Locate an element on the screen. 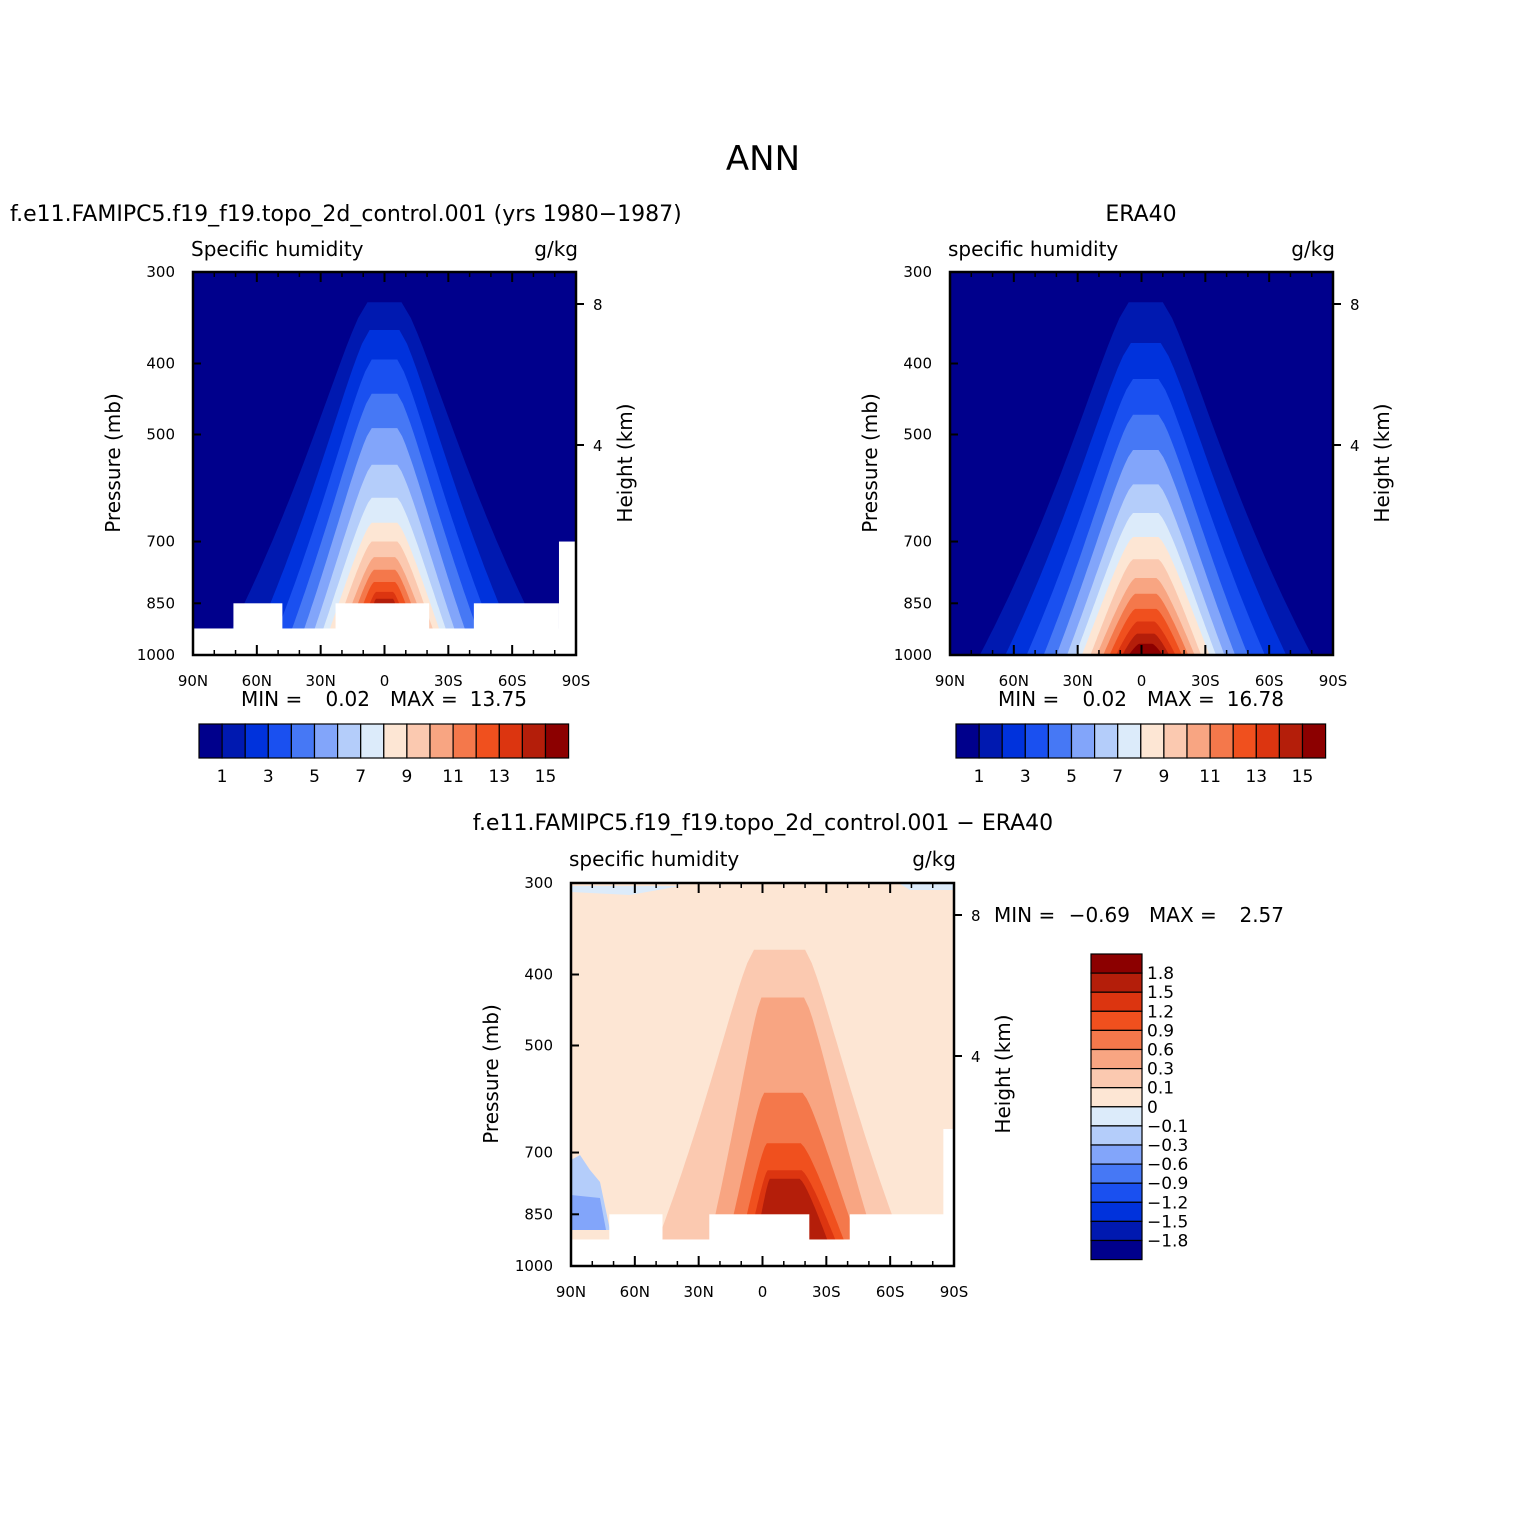  obs-ytick-label: 400 is located at coordinates (917, 364).